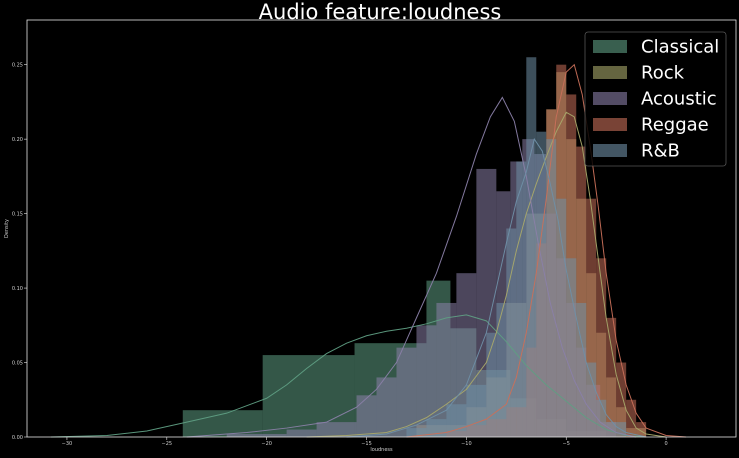 The image size is (739, 458). Describe the element at coordinates (566, 444) in the screenshot. I see `x-tick-label: −5` at that location.